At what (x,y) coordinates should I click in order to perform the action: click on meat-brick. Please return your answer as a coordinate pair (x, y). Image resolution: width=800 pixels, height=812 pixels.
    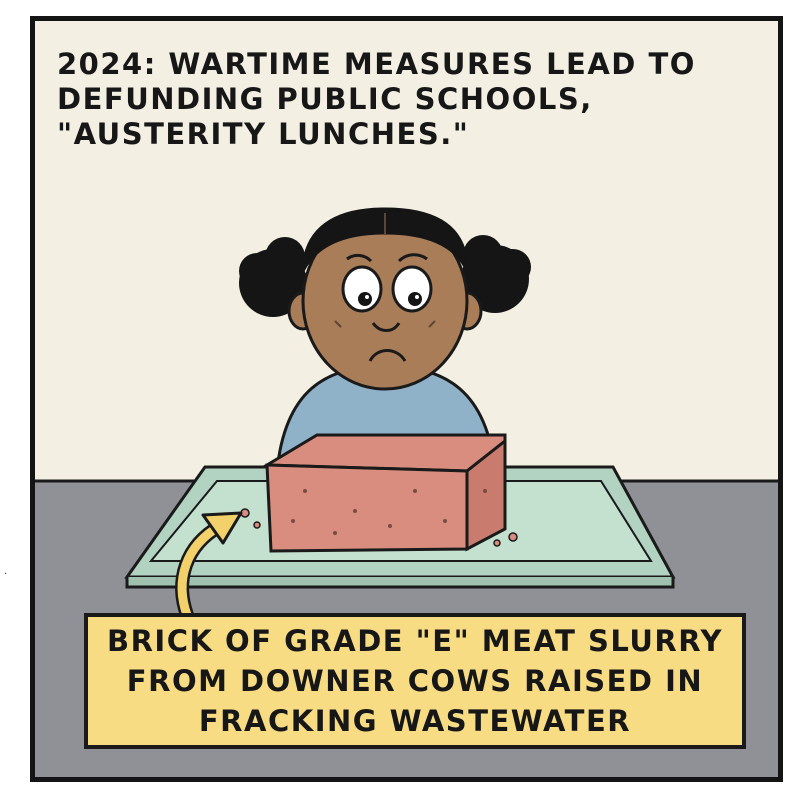
    Looking at the image, I should click on (379, 493).